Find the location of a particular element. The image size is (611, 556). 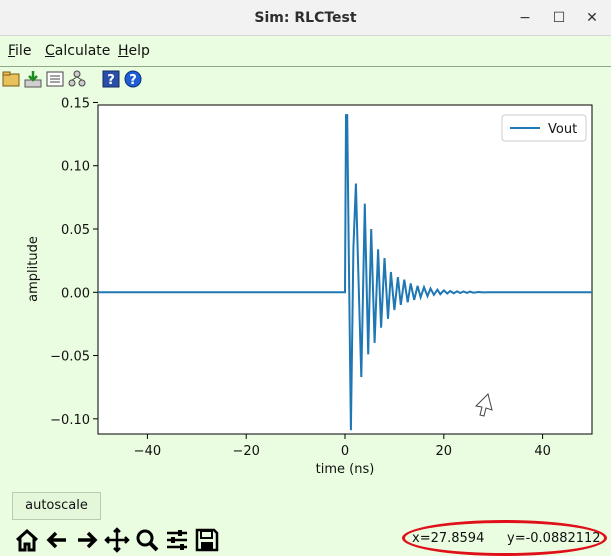

close-button: ✕ is located at coordinates (592, 18).